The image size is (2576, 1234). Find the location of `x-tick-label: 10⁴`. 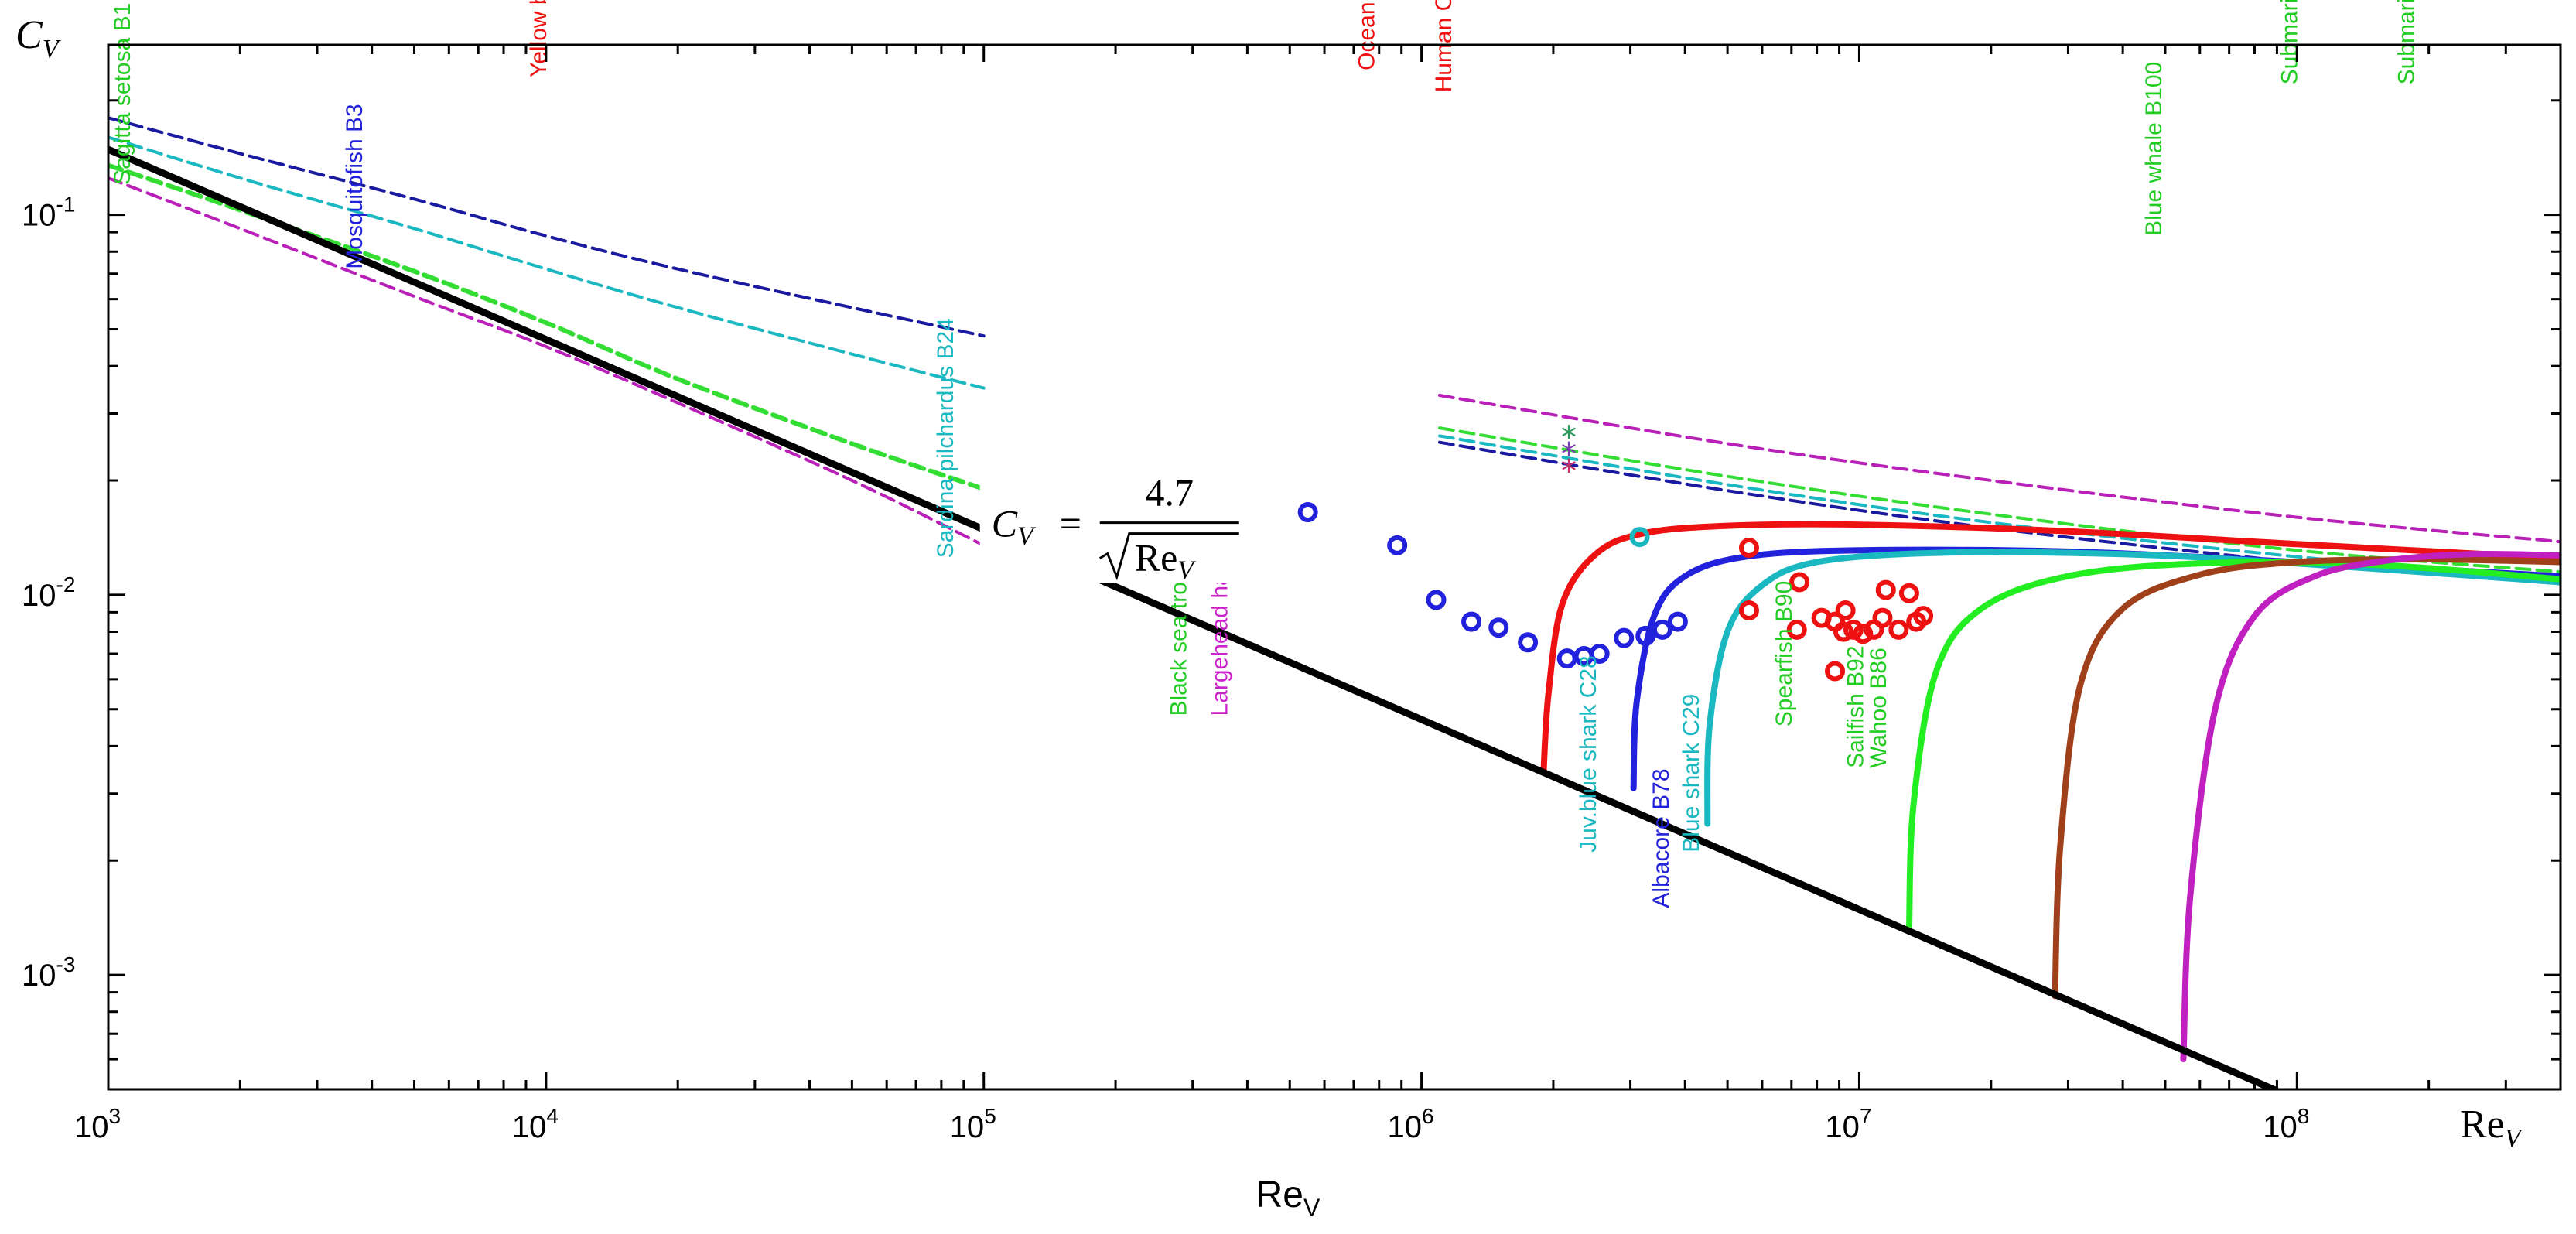

x-tick-label: 10⁴ is located at coordinates (535, 1124).